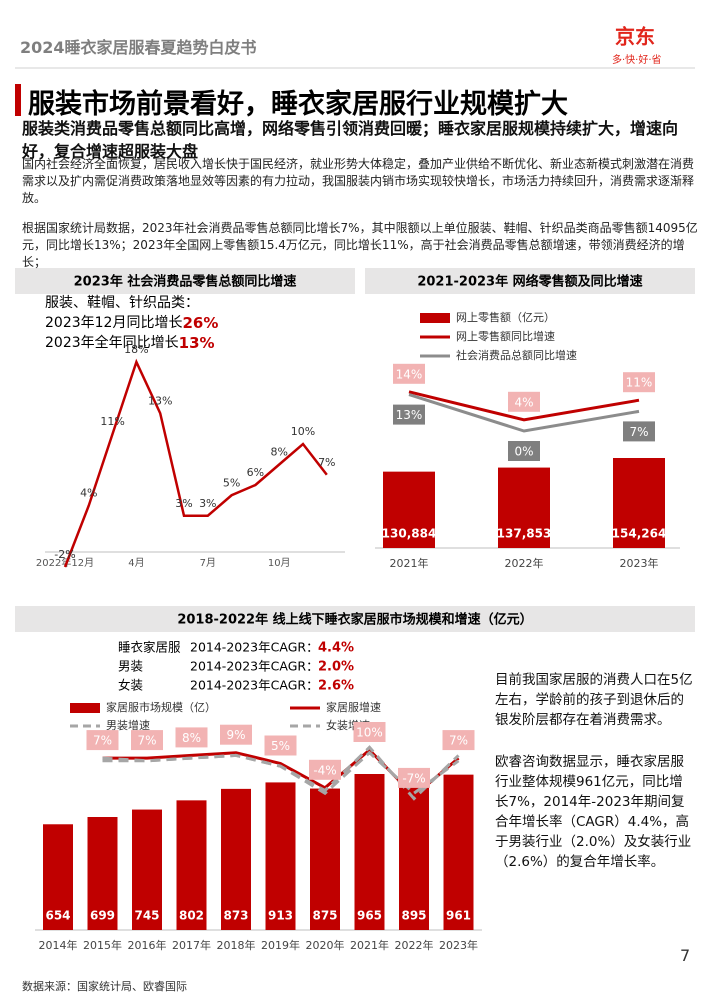  Describe the element at coordinates (639, 534) in the screenshot. I see `bar-label: 154,264` at that location.